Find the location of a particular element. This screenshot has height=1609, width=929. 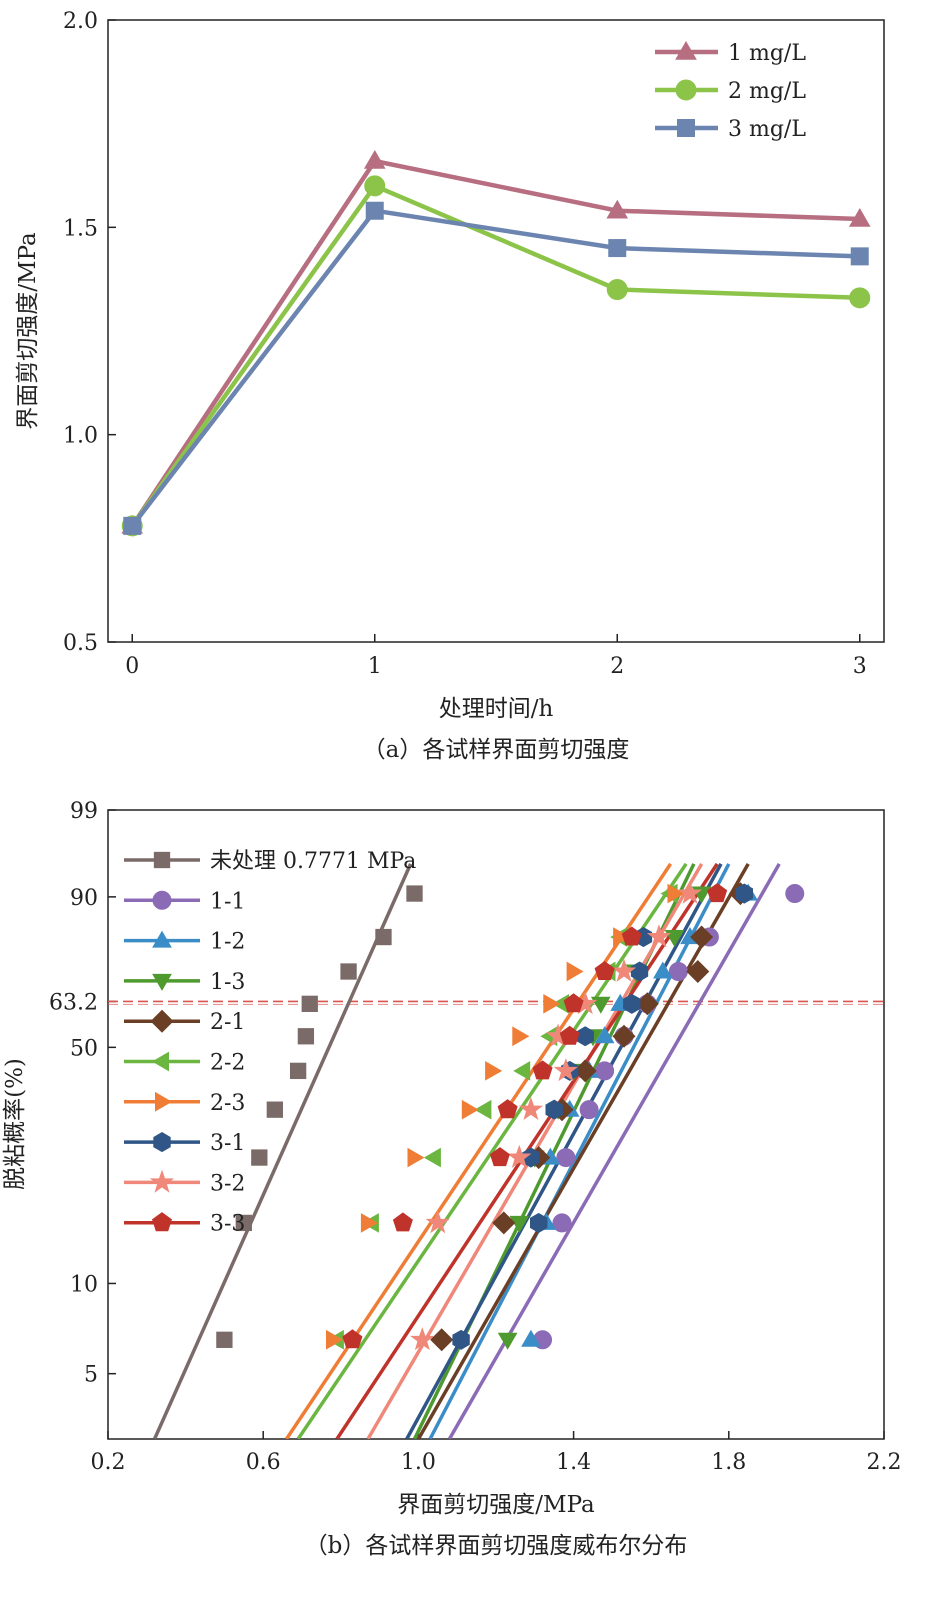

y-tick-label: 90 is located at coordinates (84, 898).